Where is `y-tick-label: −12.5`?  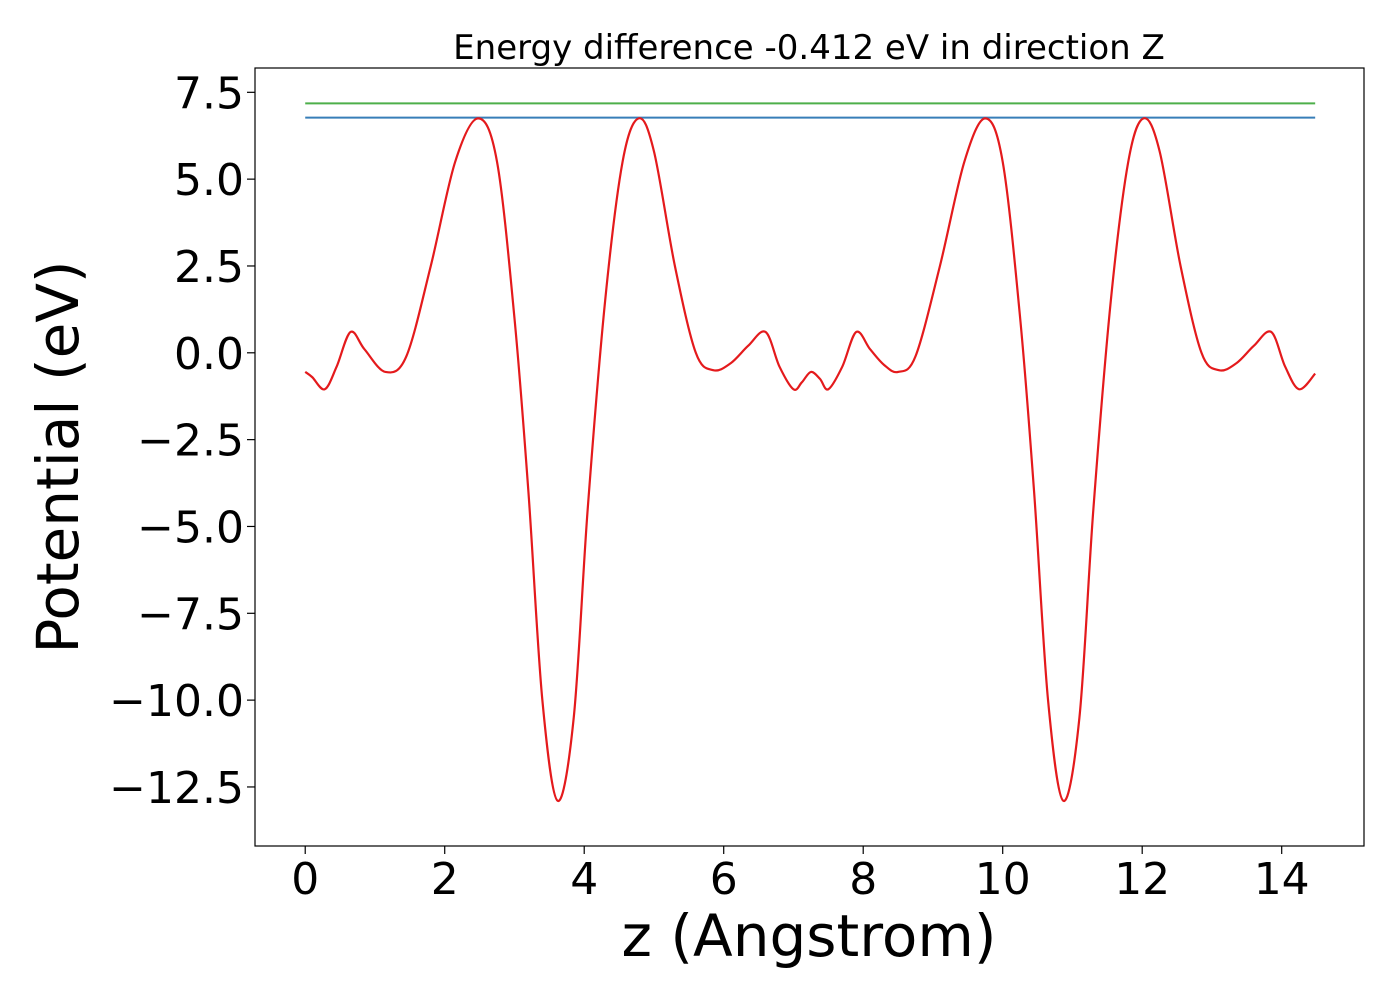 y-tick-label: −12.5 is located at coordinates (176, 788).